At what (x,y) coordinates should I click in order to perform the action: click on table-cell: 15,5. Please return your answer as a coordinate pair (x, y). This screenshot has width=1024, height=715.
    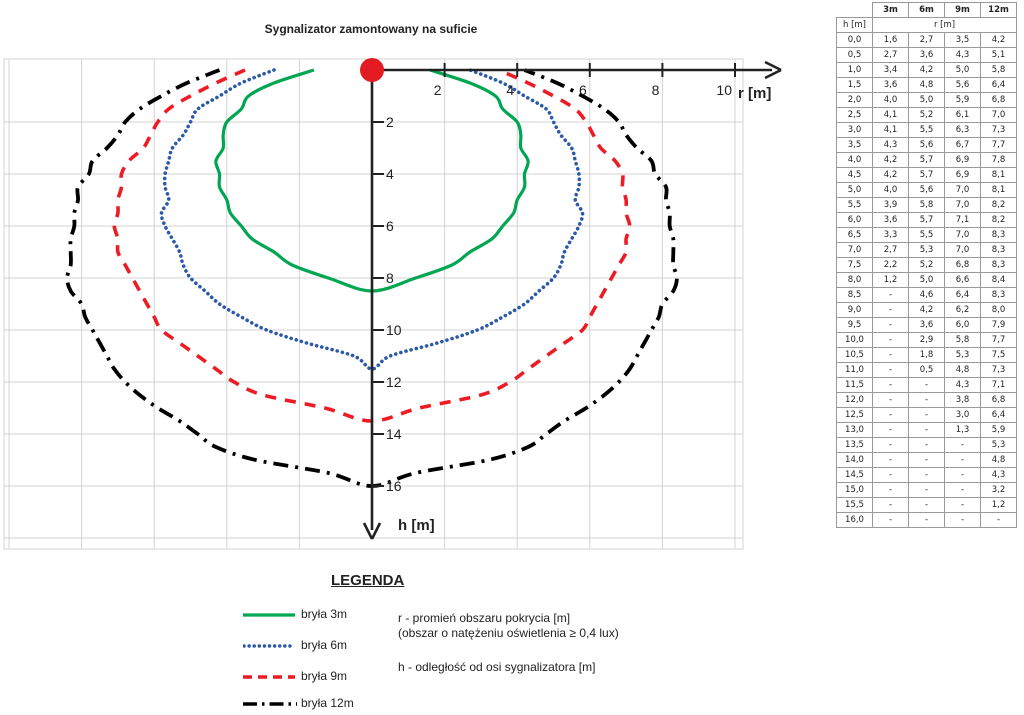
    Looking at the image, I should click on (854, 505).